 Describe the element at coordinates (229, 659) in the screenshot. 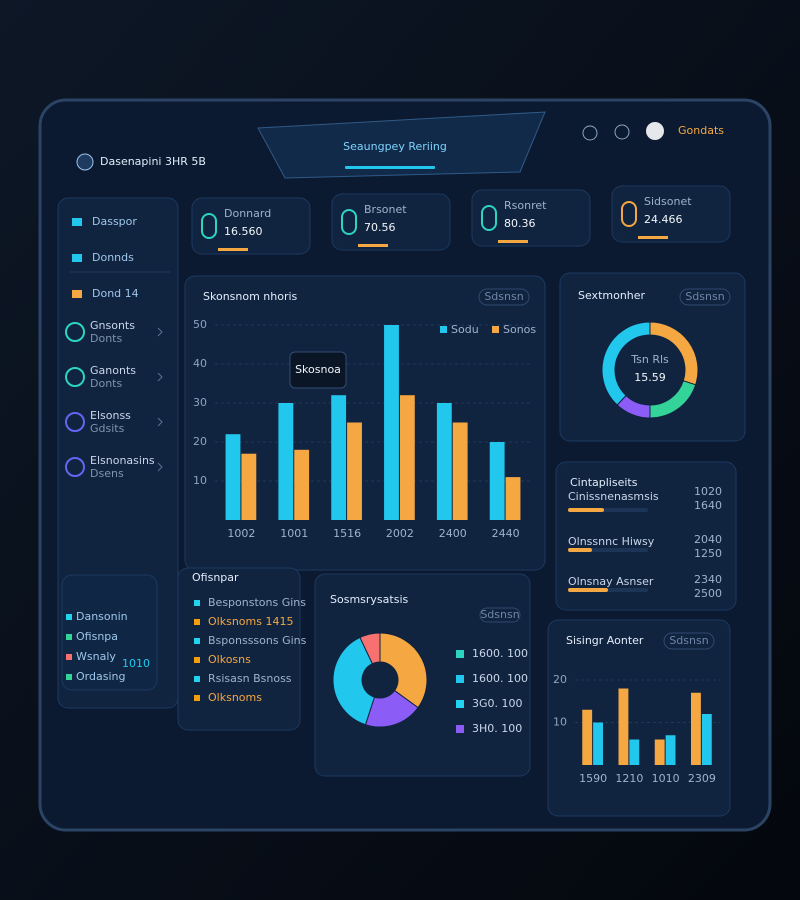

I see `task-label: Olkosns` at that location.